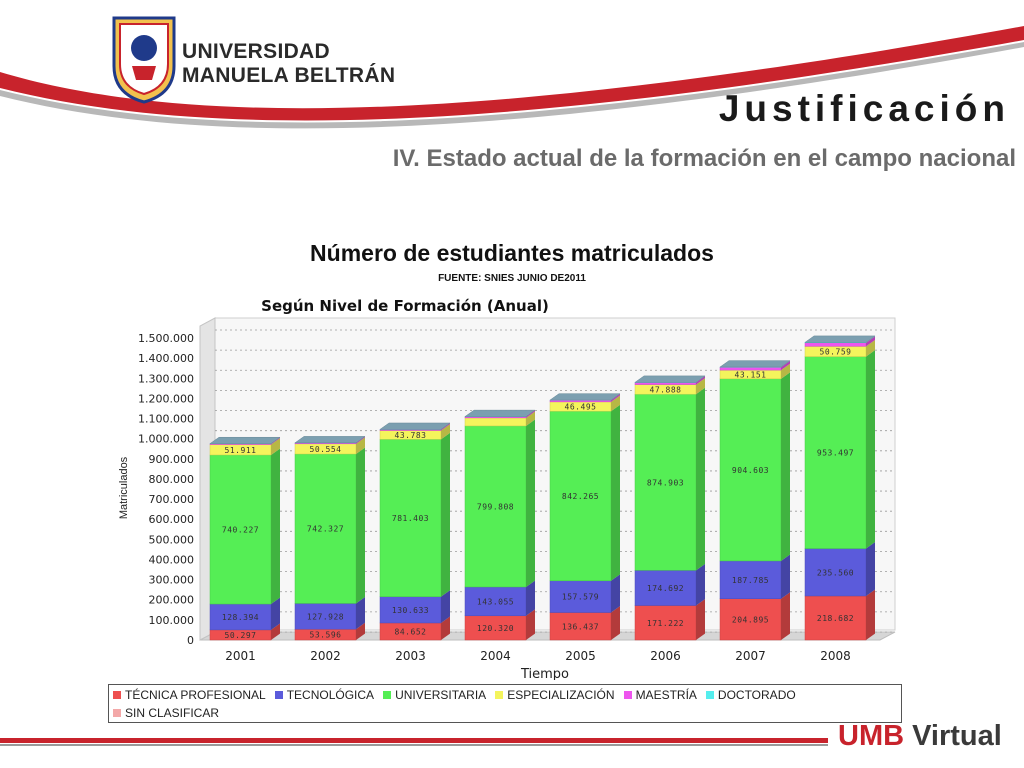 The width and height of the screenshot is (1024, 768). I want to click on university-seal-icon, so click(144, 60).